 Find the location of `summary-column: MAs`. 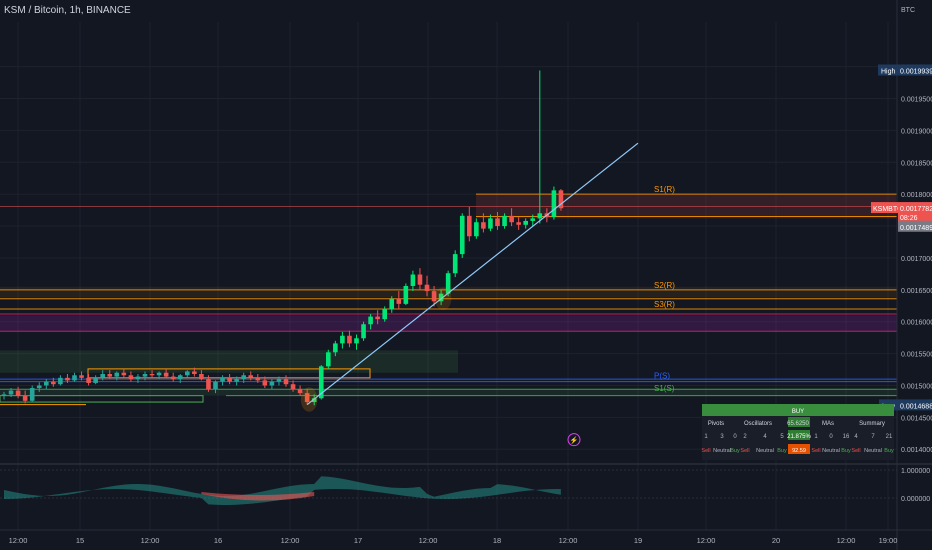

summary-column: MAs is located at coordinates (828, 424).